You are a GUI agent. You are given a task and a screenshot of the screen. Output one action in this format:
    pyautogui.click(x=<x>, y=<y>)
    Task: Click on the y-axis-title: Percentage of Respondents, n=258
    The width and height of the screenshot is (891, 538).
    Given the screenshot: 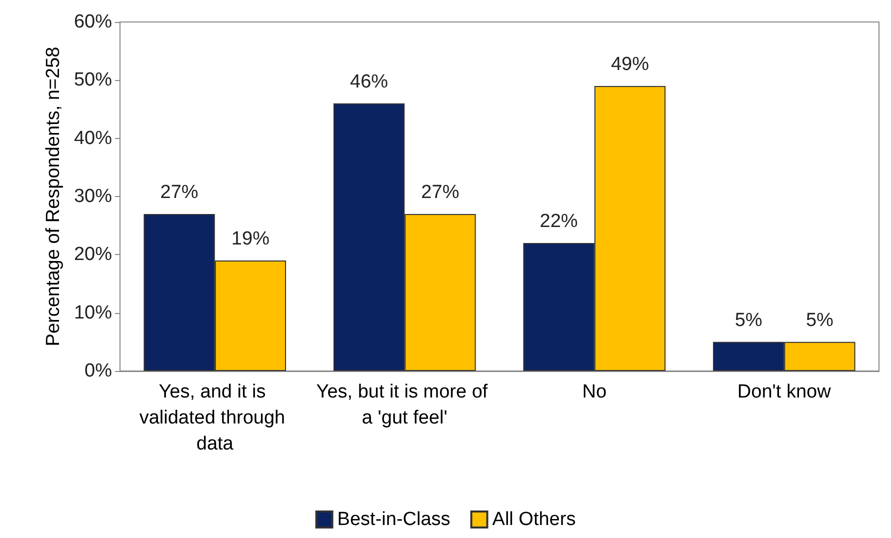 What is the action you would take?
    pyautogui.click(x=53, y=196)
    